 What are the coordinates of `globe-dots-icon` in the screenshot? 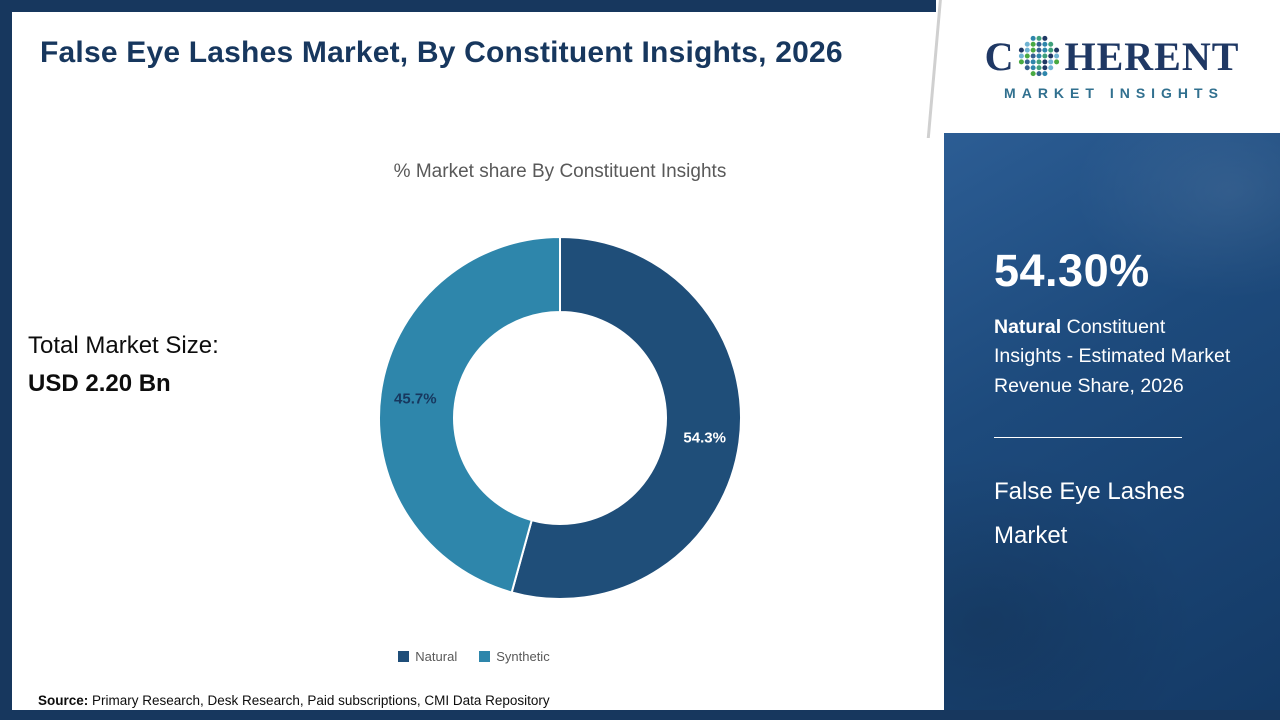 It's located at (1039, 56).